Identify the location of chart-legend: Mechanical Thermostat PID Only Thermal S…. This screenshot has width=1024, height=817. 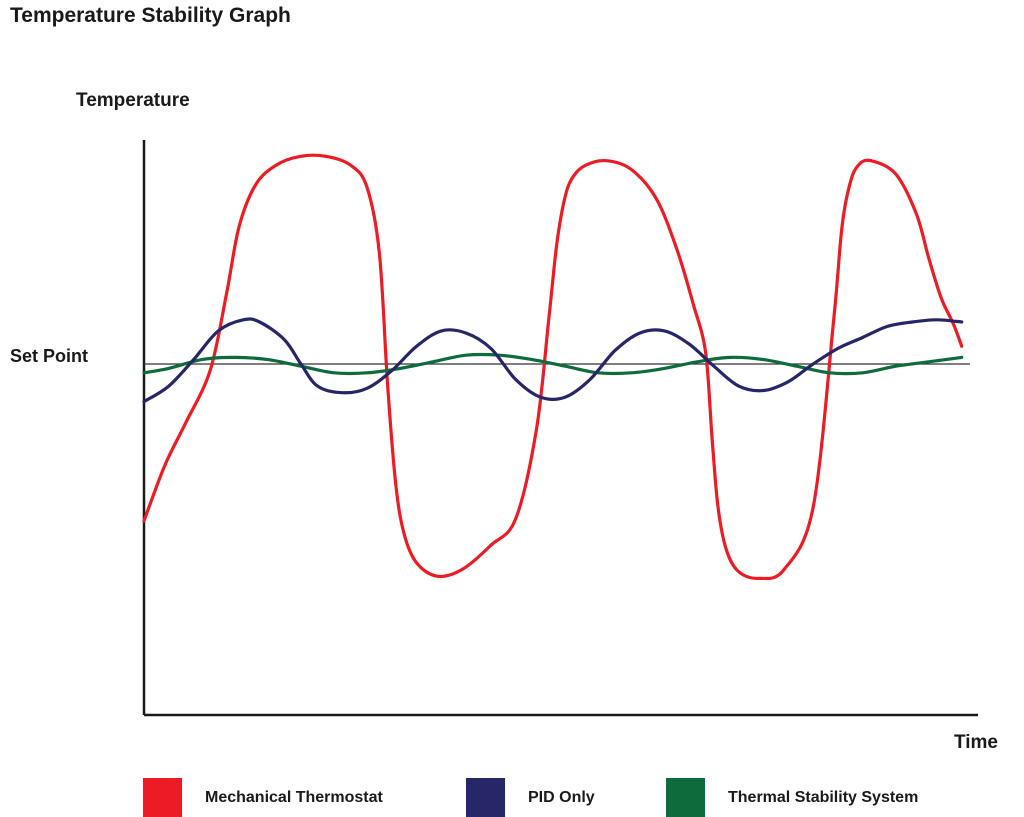
(512, 797).